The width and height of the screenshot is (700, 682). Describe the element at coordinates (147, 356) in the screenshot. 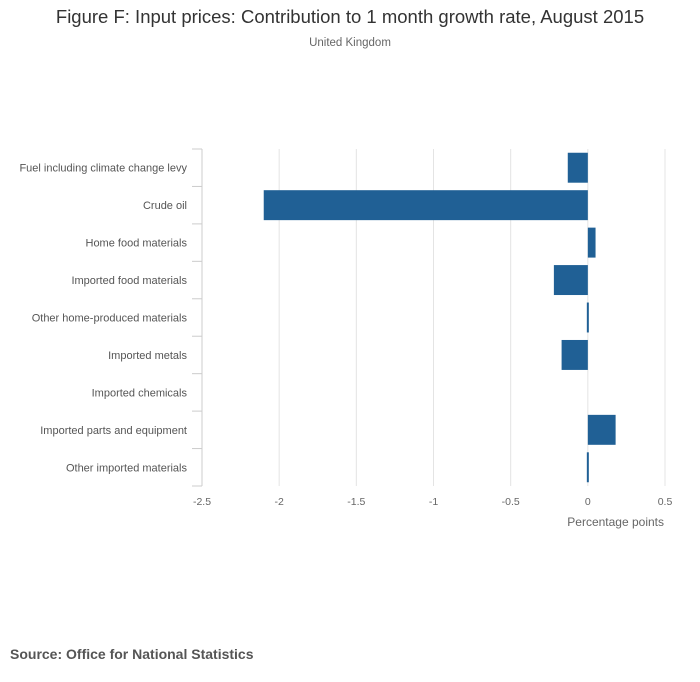

I see `category-label: Imported metals` at that location.